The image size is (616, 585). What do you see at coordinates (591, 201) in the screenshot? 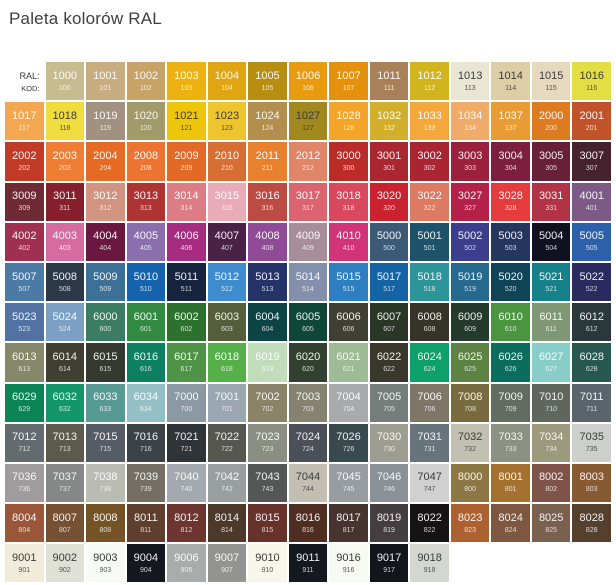
I see `ral-swatch-4001: 4001 401` at bounding box center [591, 201].